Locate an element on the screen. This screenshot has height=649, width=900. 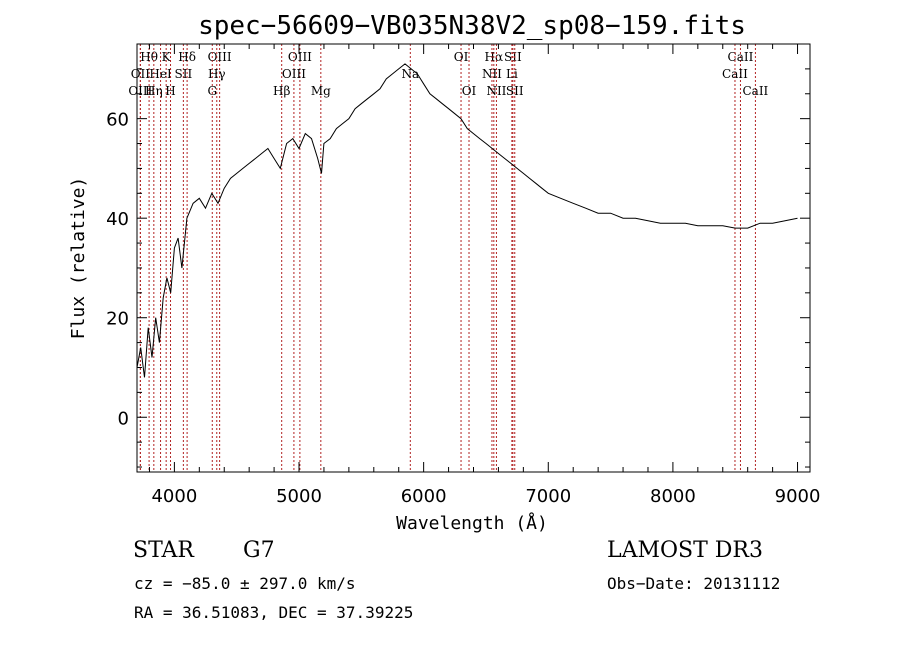
spectral-line-label: Hγ is located at coordinates (217, 74).